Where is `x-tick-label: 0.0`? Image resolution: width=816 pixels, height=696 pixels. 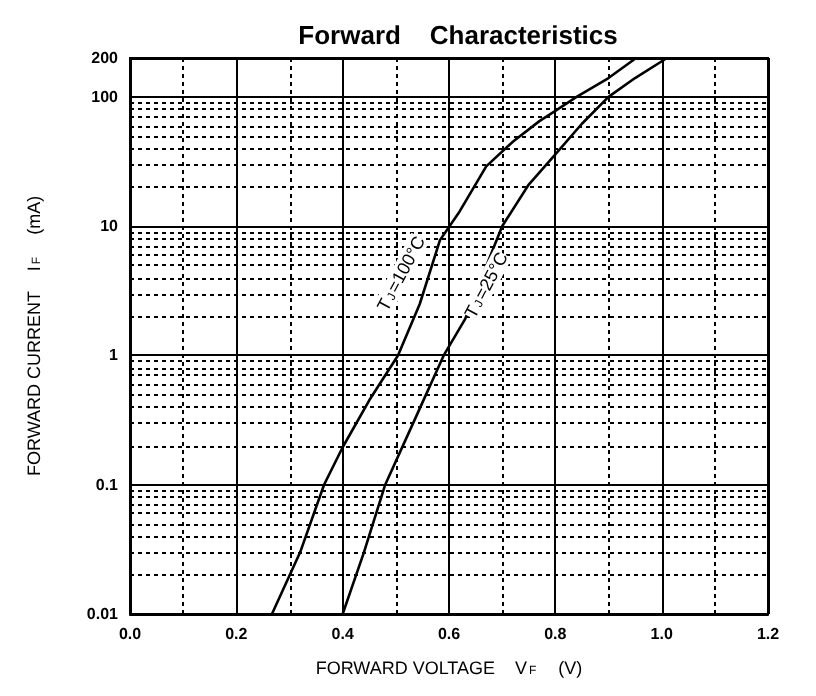 x-tick-label: 0.0 is located at coordinates (130, 634).